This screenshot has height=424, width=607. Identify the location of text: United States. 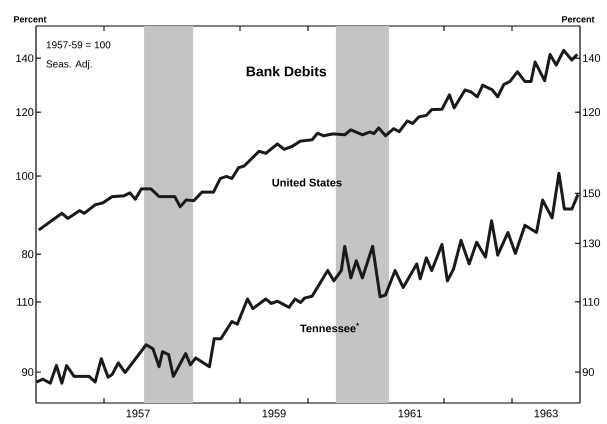
(307, 182).